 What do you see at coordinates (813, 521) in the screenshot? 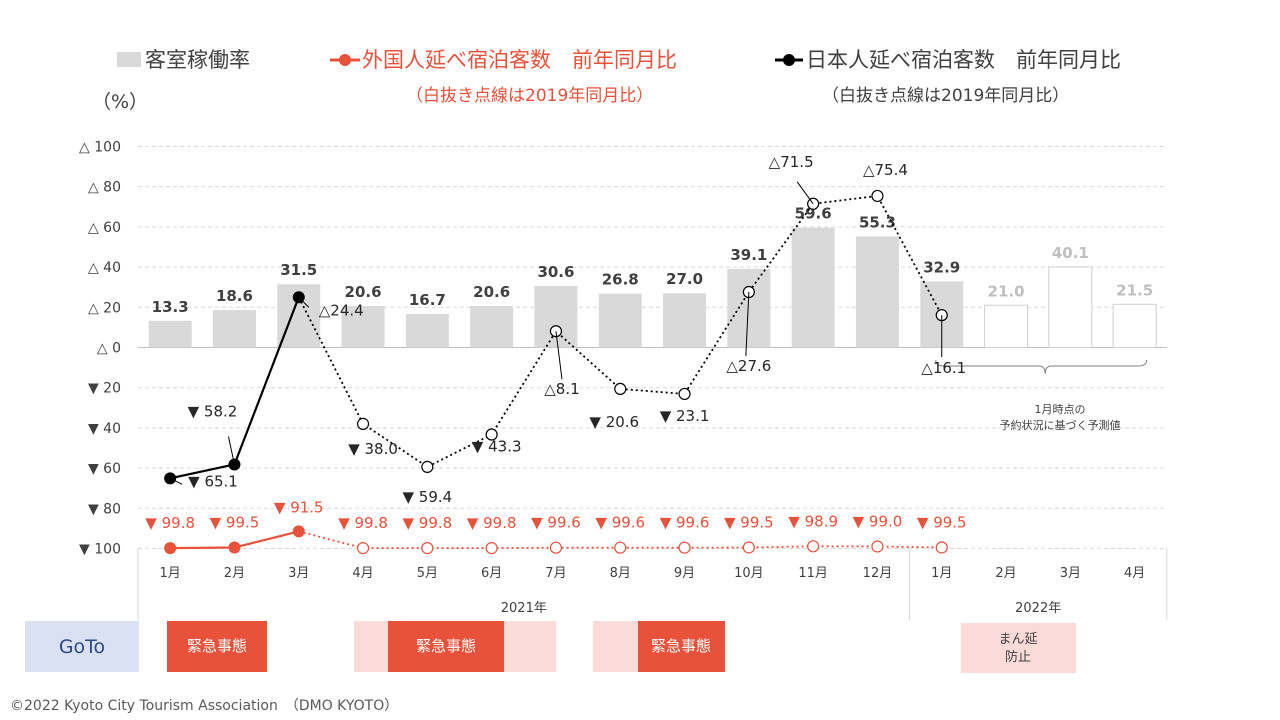
I see `foreign-label: ▼ 98.9` at bounding box center [813, 521].